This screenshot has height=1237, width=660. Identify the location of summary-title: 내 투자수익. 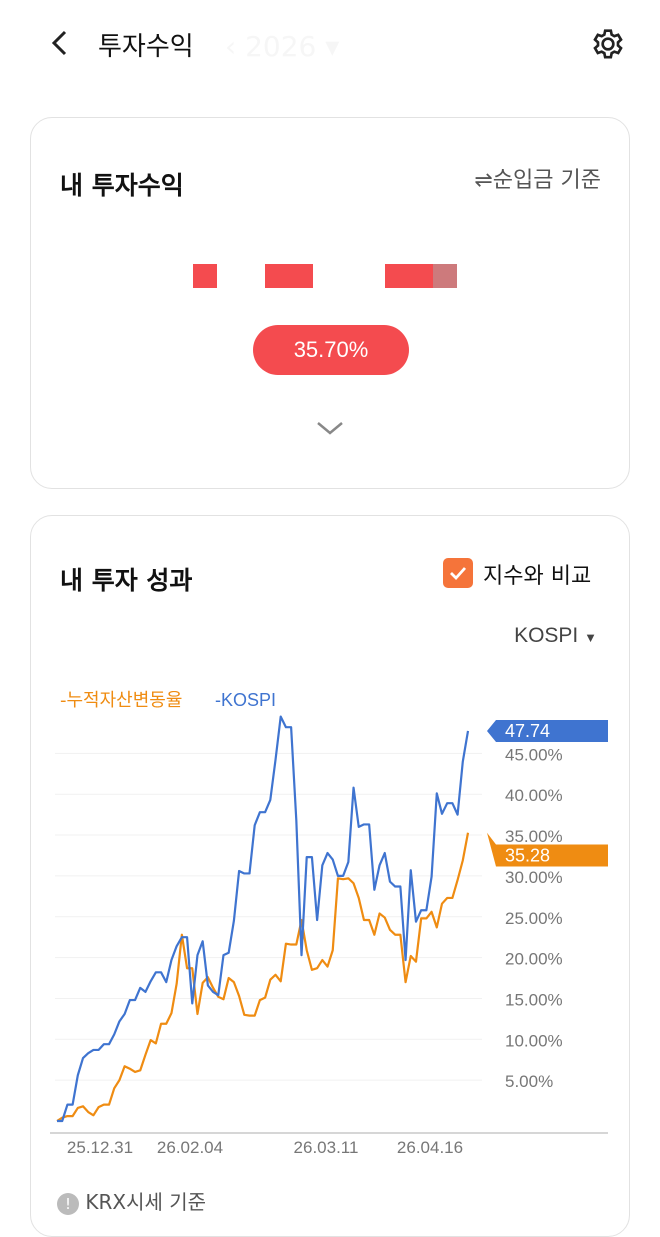
(122, 185).